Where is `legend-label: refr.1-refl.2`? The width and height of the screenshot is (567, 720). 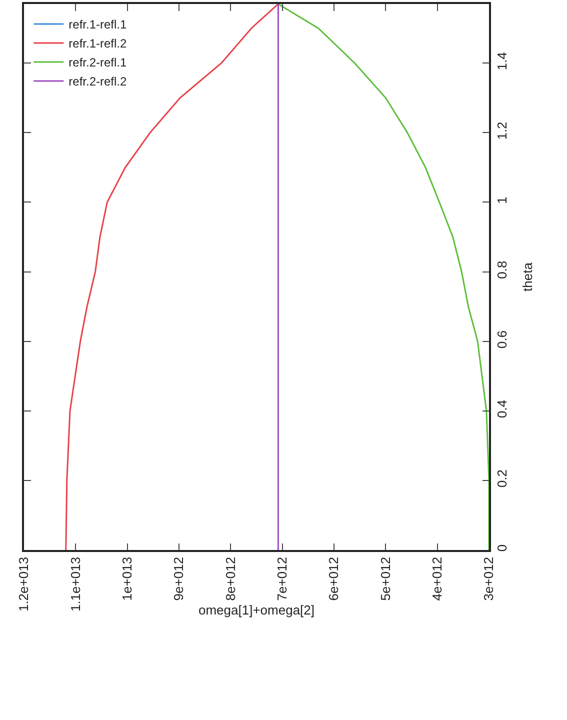
legend-label: refr.1-refl.2 is located at coordinates (97, 43).